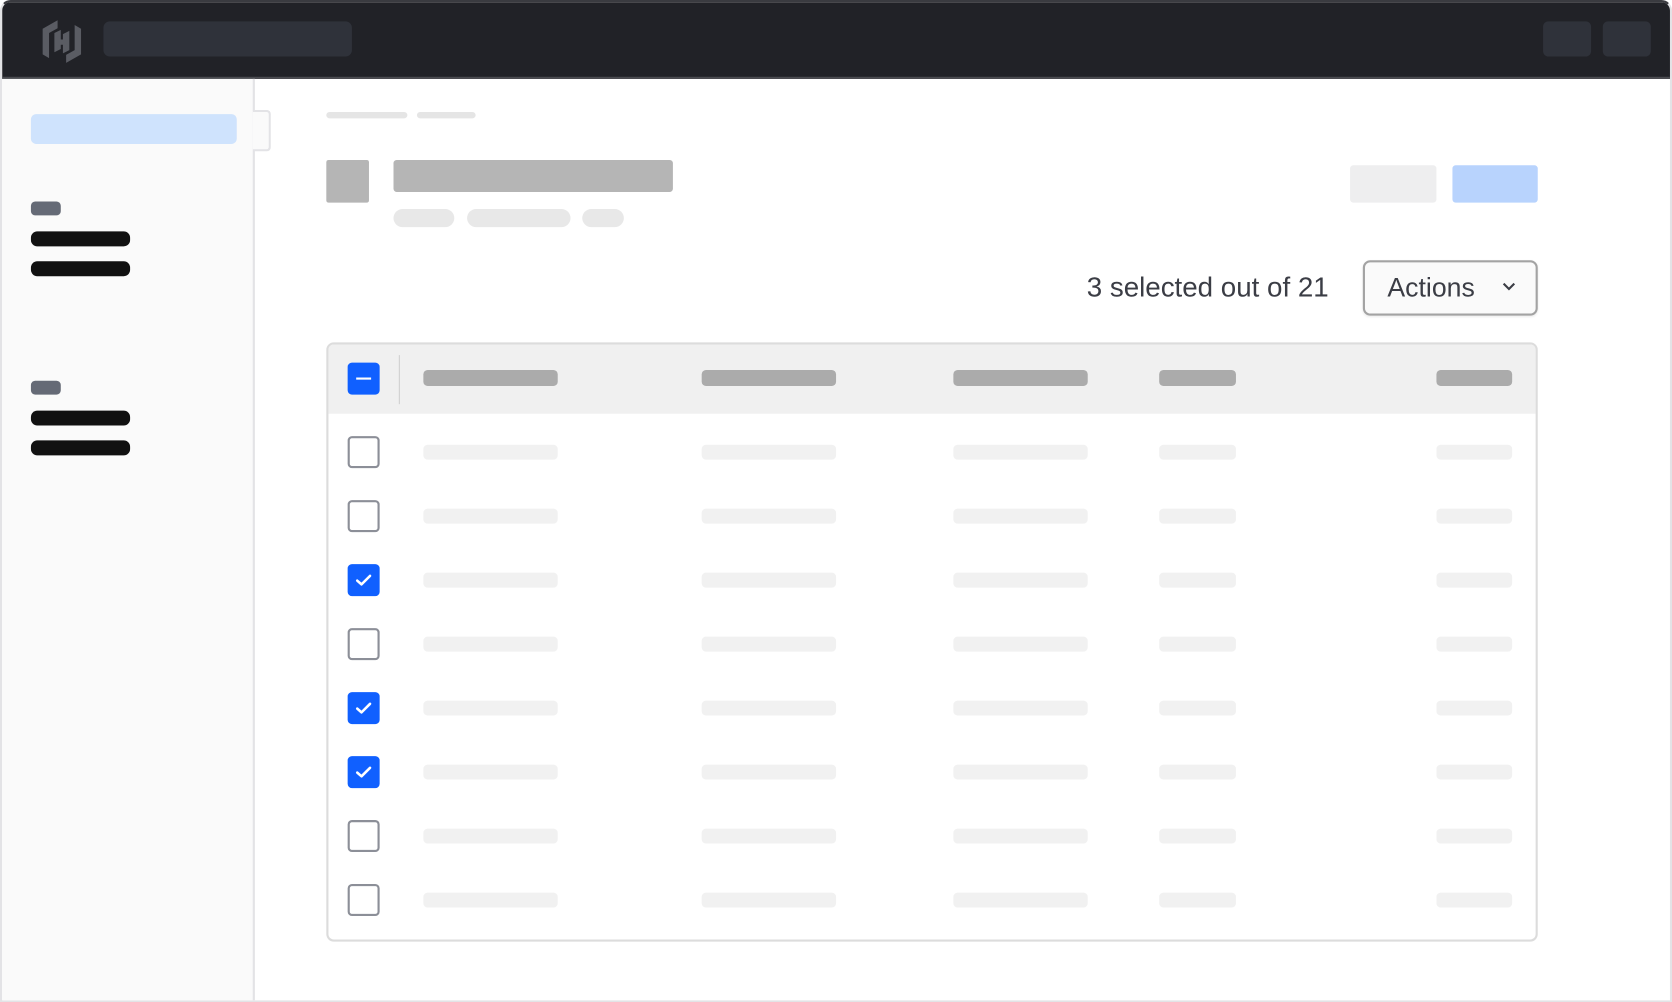 This screenshot has width=1672, height=1002. I want to click on selection-summary: 3 selected out of 21, so click(1207, 286).